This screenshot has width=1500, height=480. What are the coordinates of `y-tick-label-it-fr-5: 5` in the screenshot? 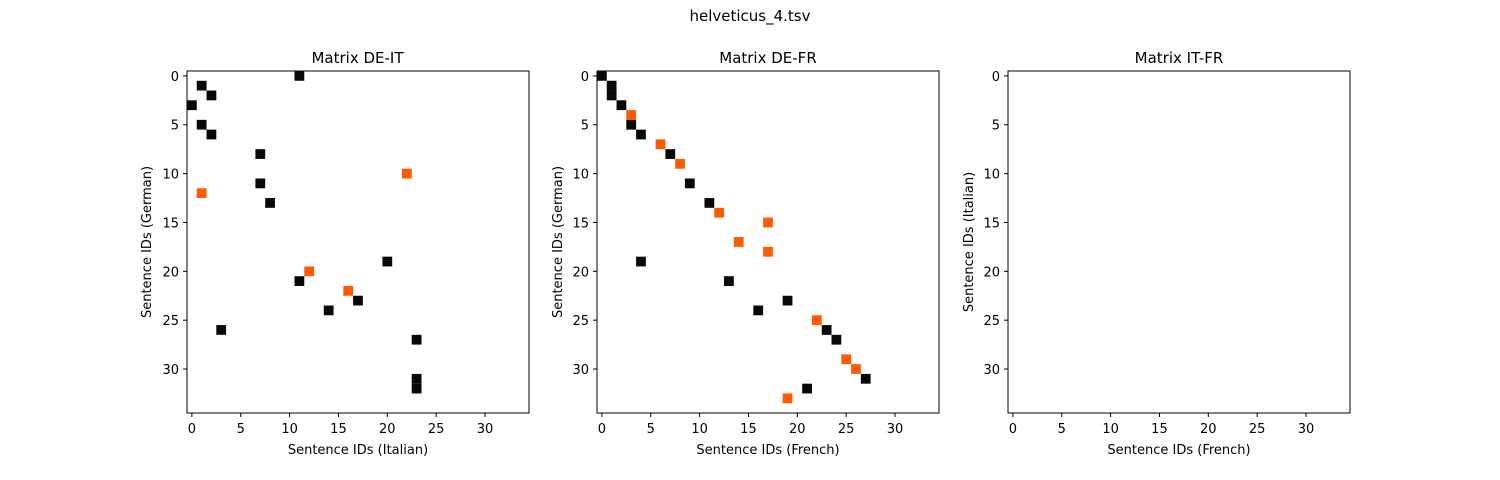 It's located at (996, 126).